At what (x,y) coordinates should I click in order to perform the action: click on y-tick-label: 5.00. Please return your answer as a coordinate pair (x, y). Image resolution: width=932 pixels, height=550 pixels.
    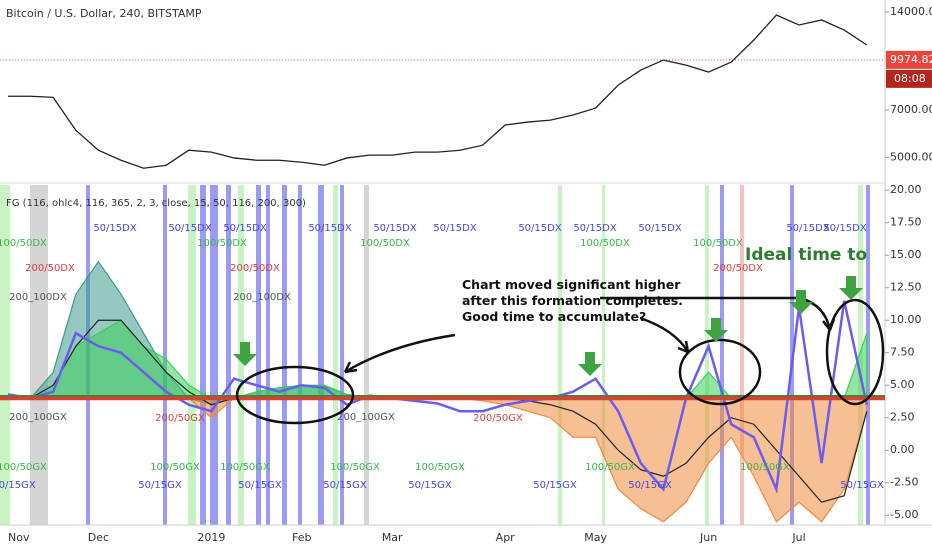
    Looking at the image, I should click on (902, 384).